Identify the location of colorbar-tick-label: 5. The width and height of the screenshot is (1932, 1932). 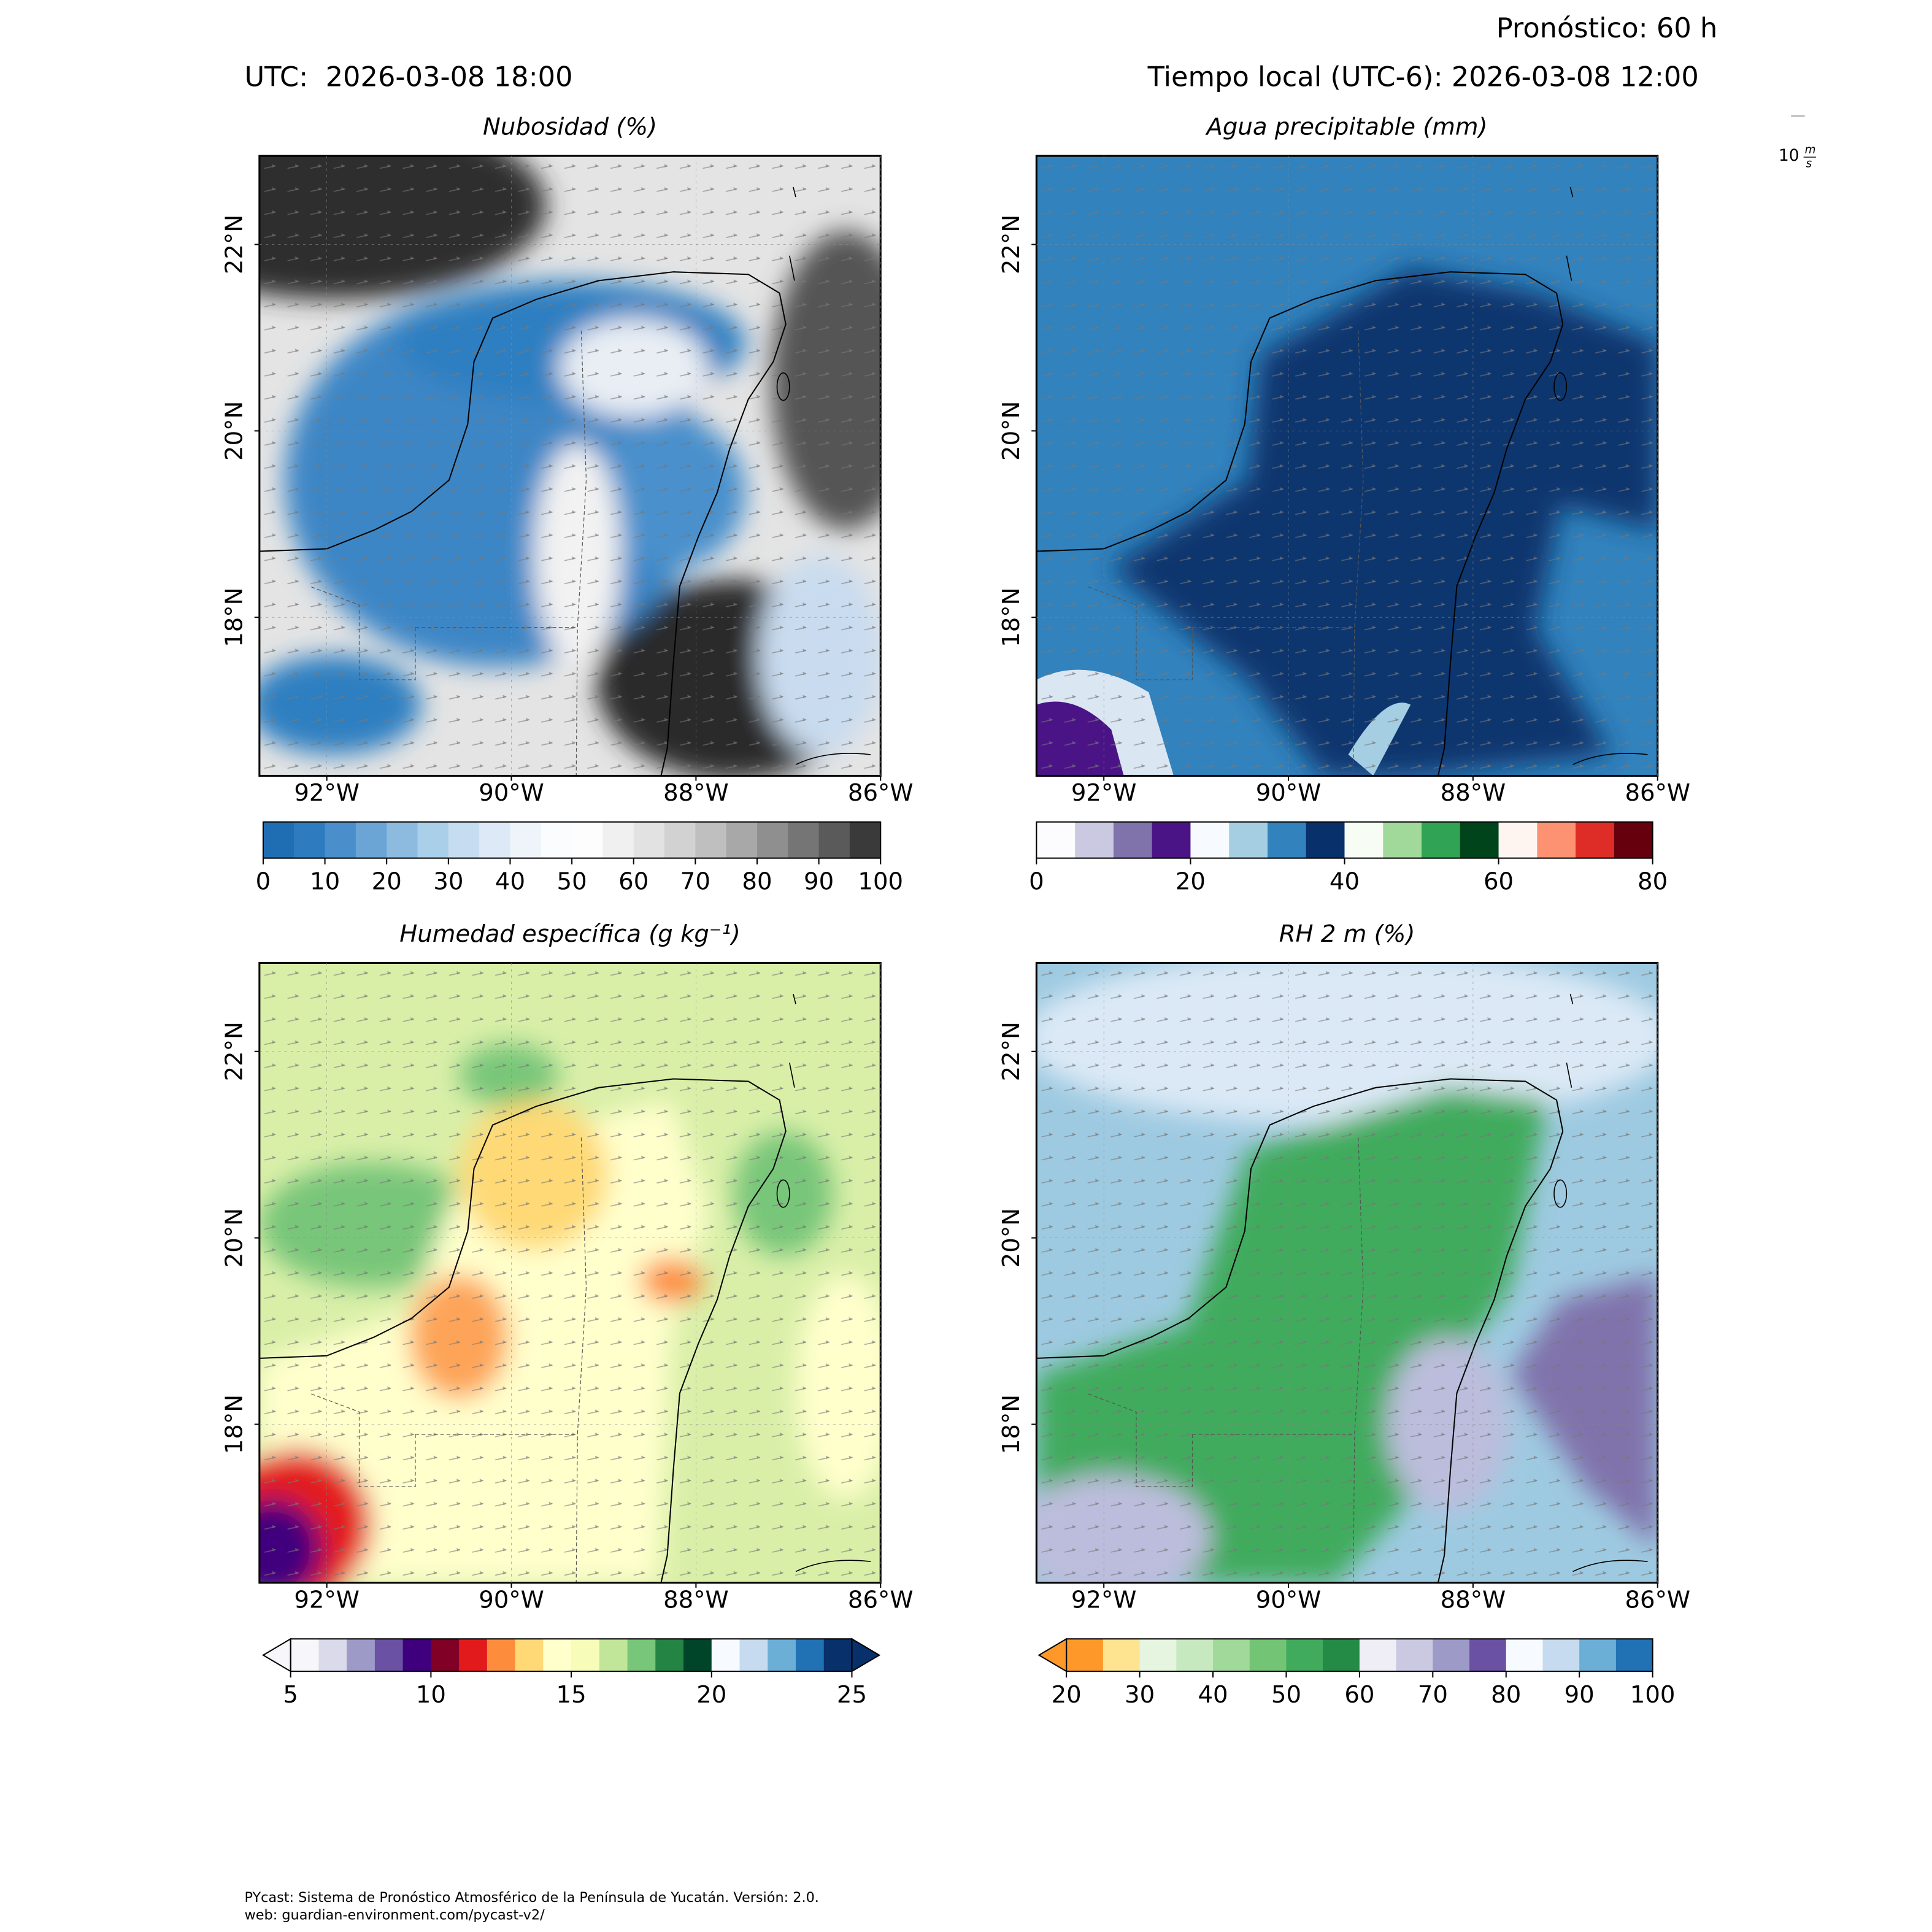
(290, 1695).